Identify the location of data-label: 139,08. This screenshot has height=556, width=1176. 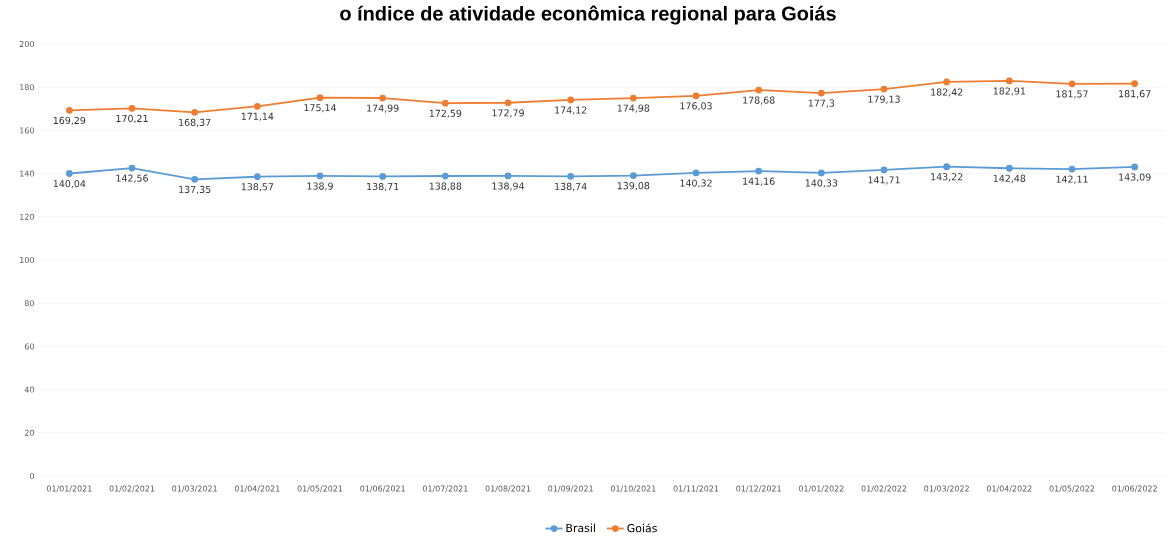
(633, 186).